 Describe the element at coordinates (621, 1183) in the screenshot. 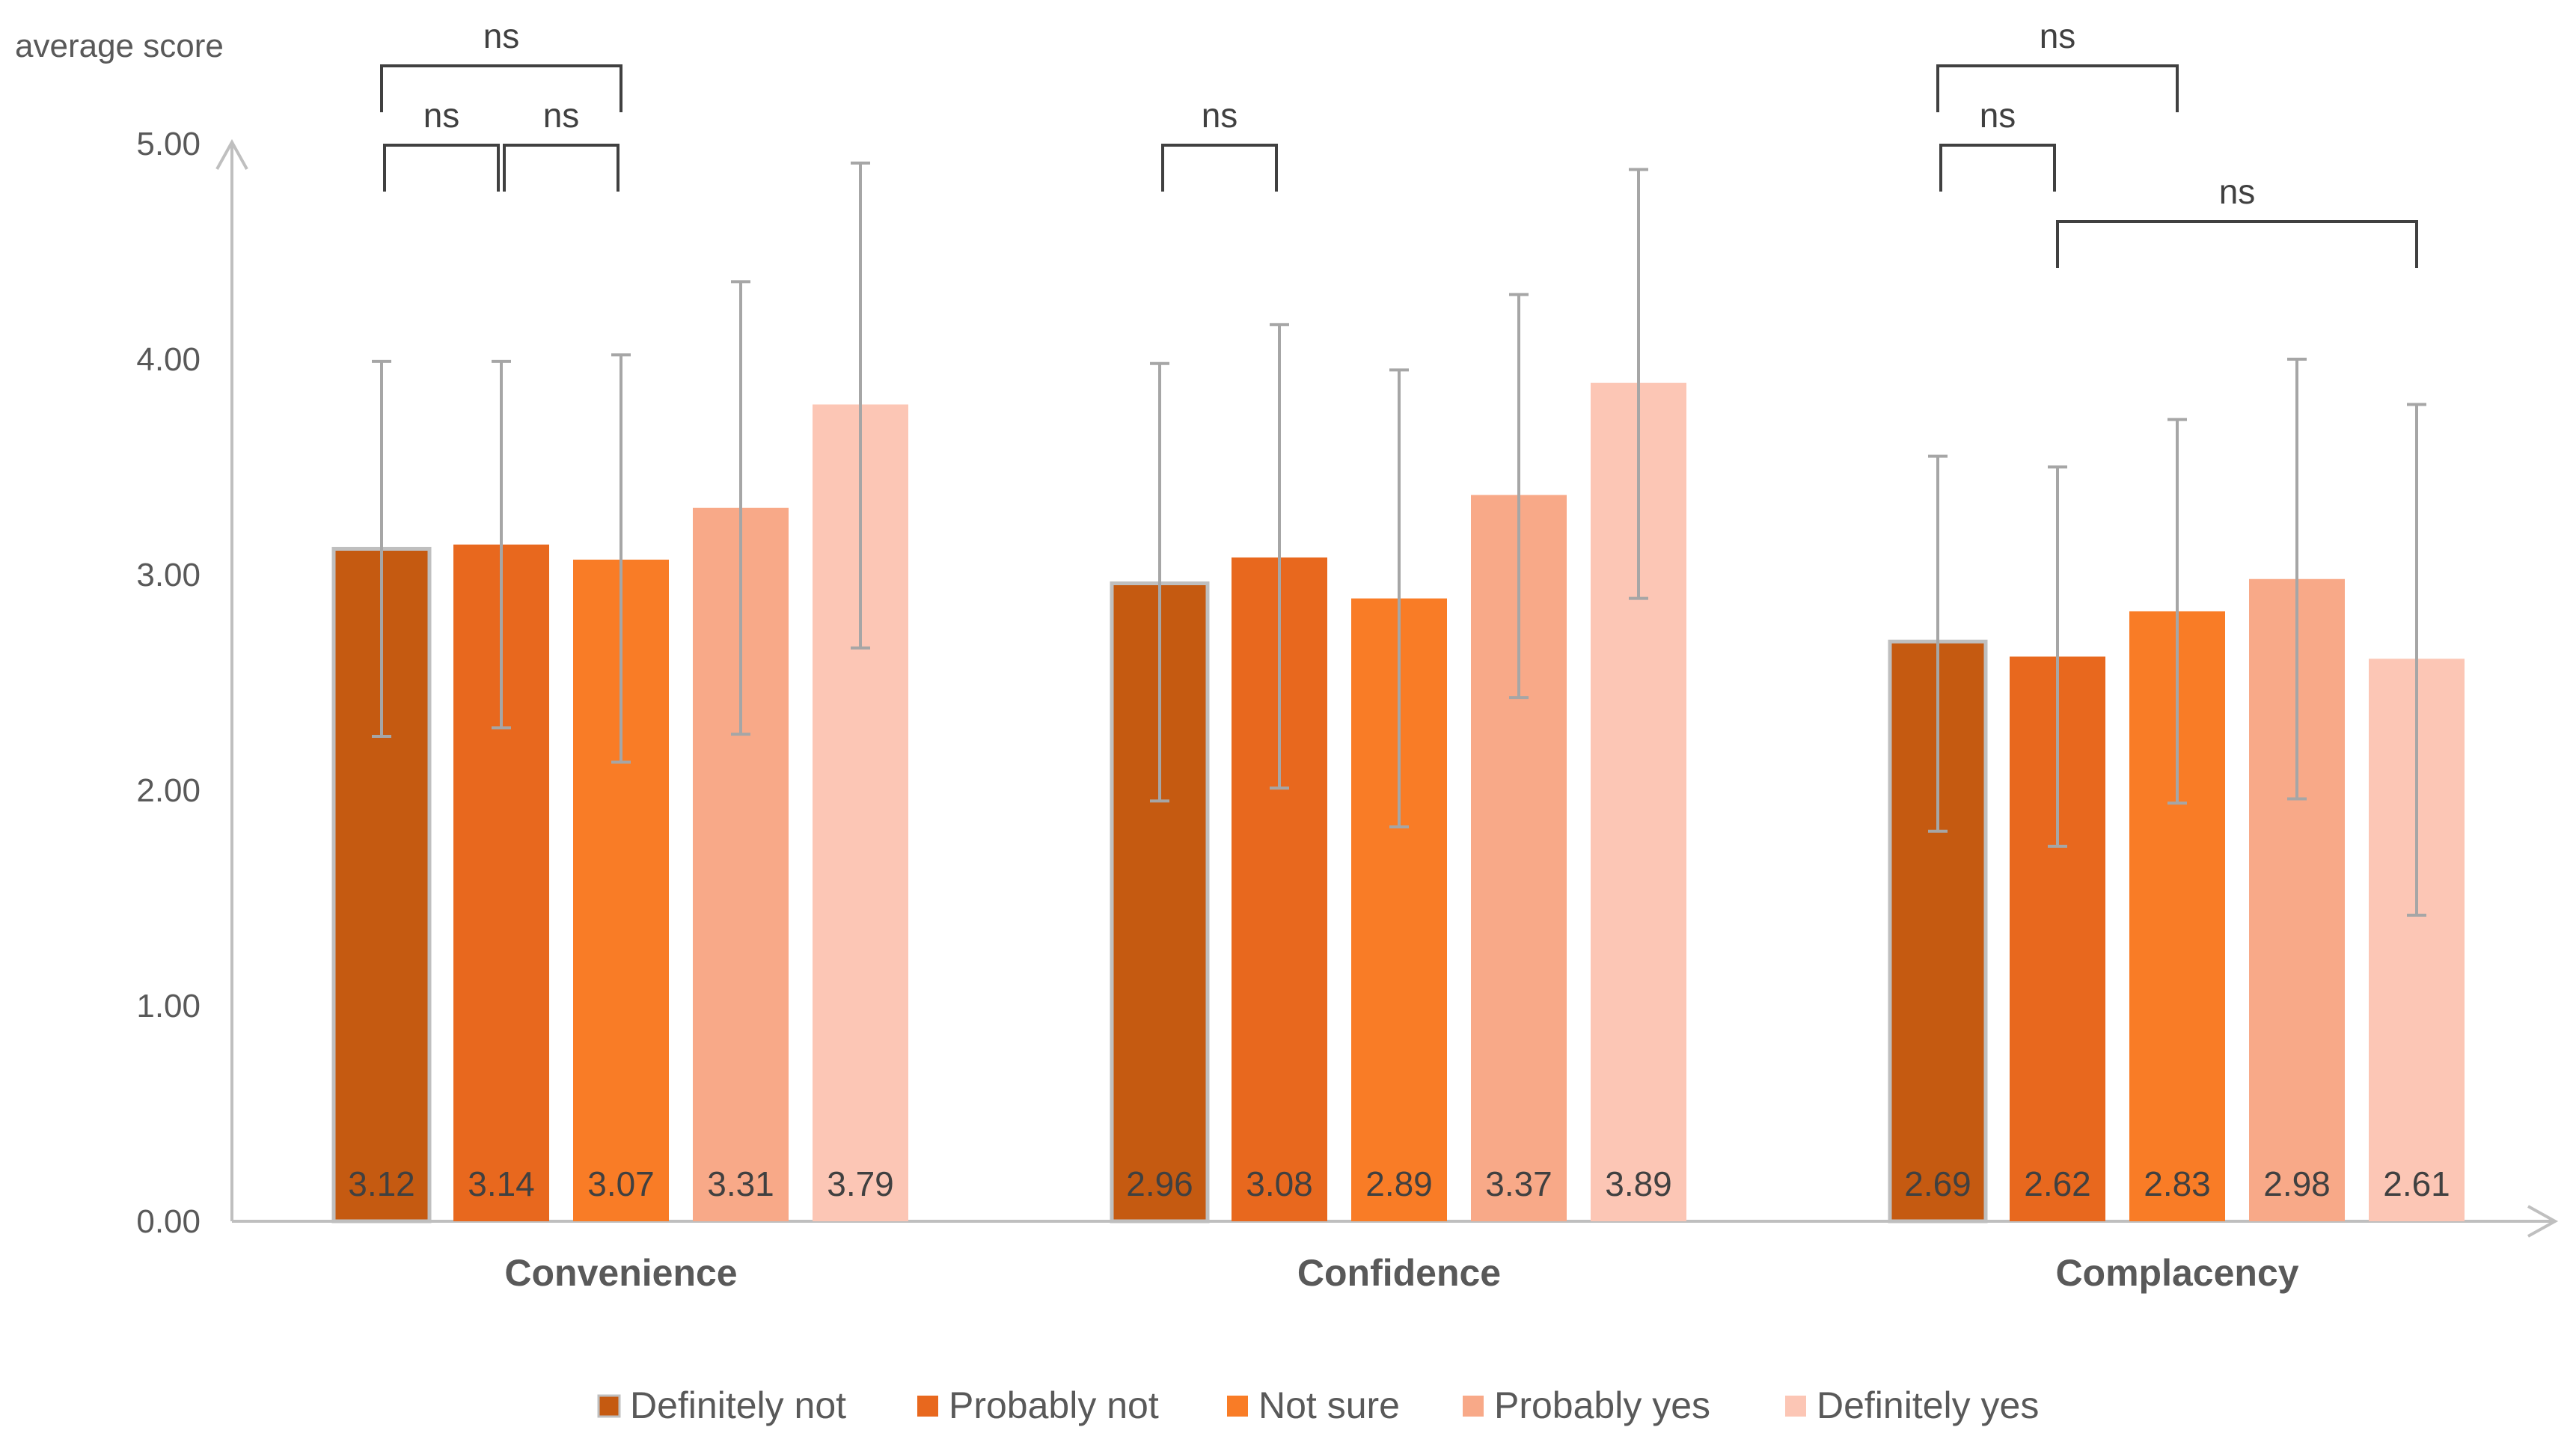

I see `data-label: 3.07` at that location.